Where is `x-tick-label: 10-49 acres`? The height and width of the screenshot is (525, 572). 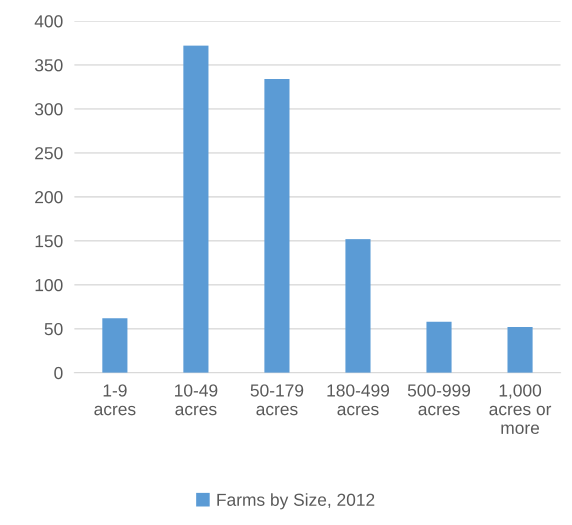 x-tick-label: 10-49 acres is located at coordinates (196, 400).